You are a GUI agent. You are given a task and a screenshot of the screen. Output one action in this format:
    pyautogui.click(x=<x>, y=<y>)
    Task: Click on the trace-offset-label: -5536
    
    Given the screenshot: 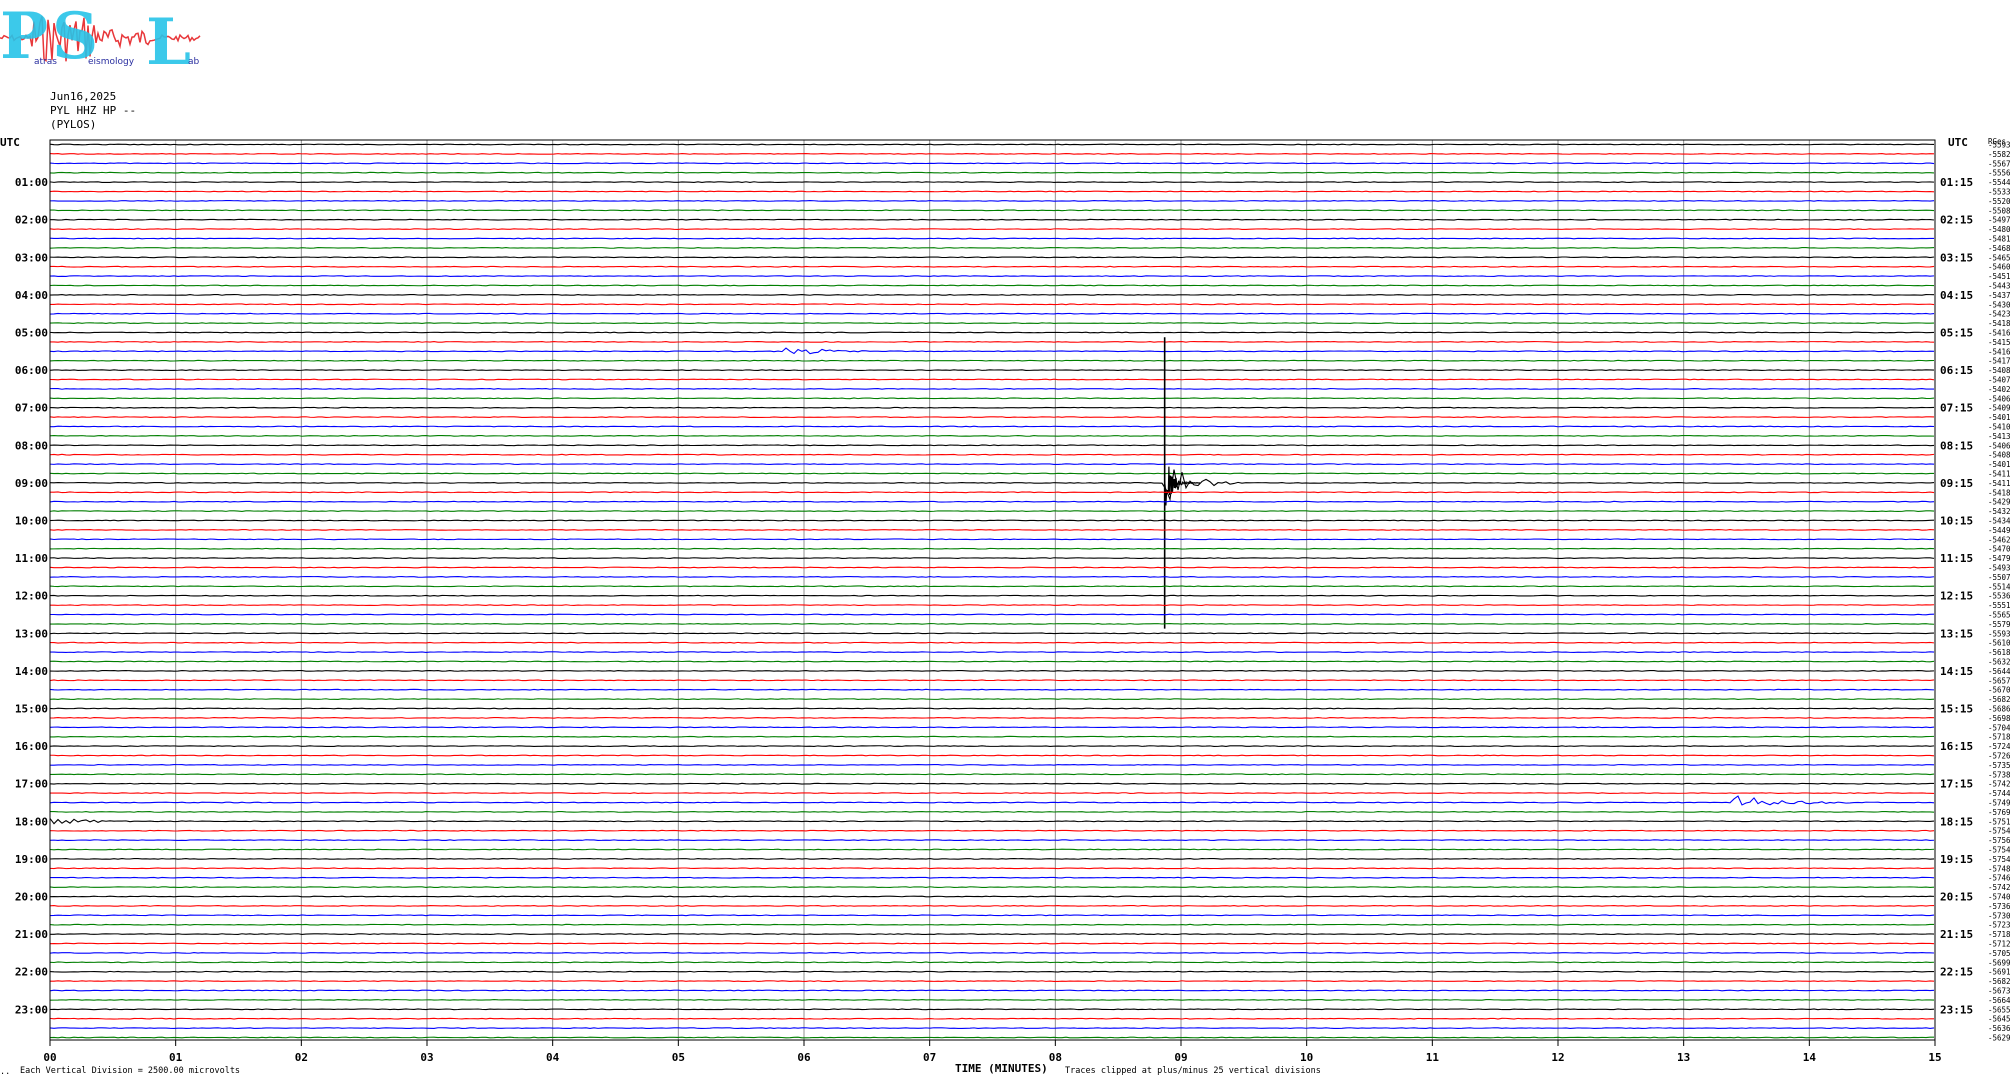 What is the action you would take?
    pyautogui.click(x=1999, y=596)
    